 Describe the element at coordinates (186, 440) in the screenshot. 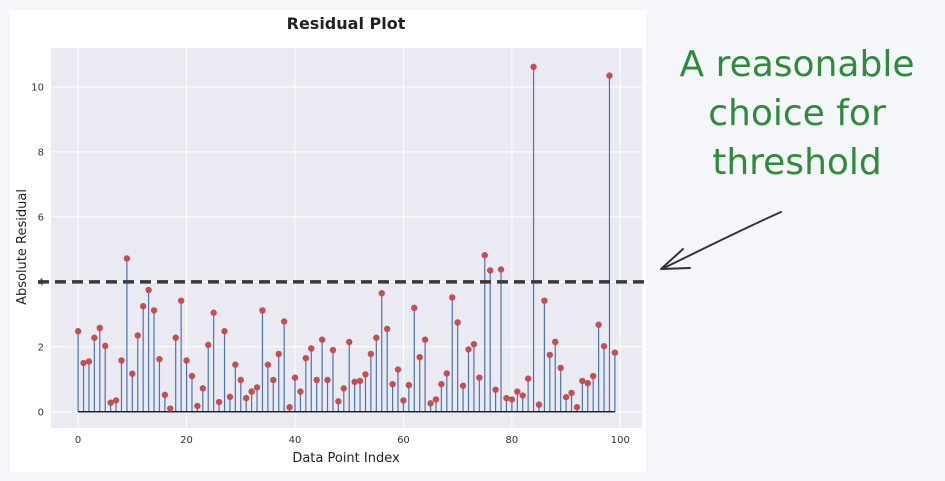

I see `x-tick-label: 20` at that location.